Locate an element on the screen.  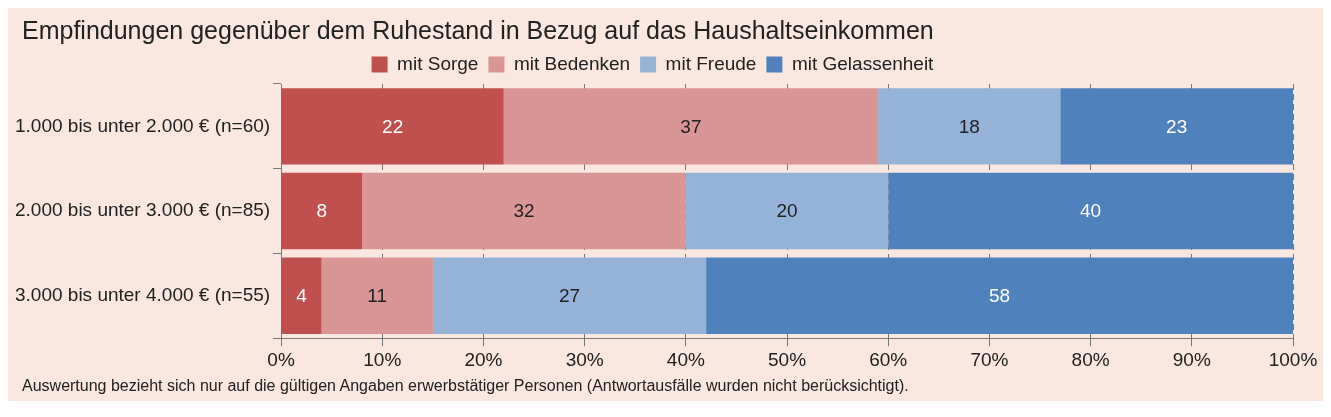
y-tick-label: 2.000 bis unter 3.000 € (n=85) is located at coordinates (142, 210).